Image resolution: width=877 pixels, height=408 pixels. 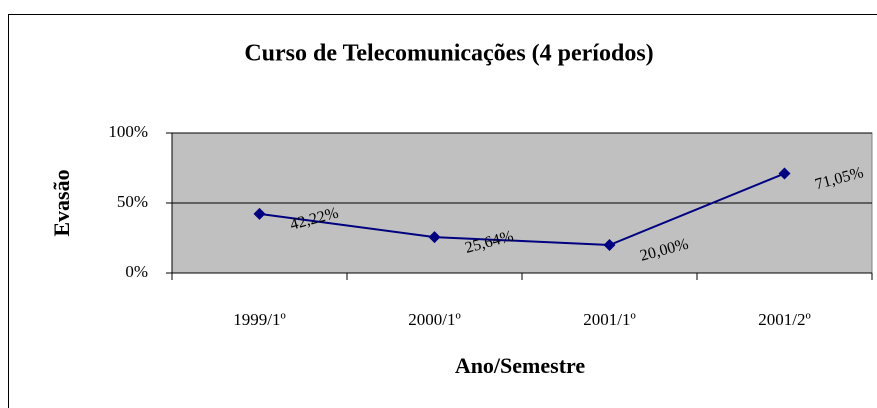 I want to click on y-tick-label: 0%, so click(x=136, y=271).